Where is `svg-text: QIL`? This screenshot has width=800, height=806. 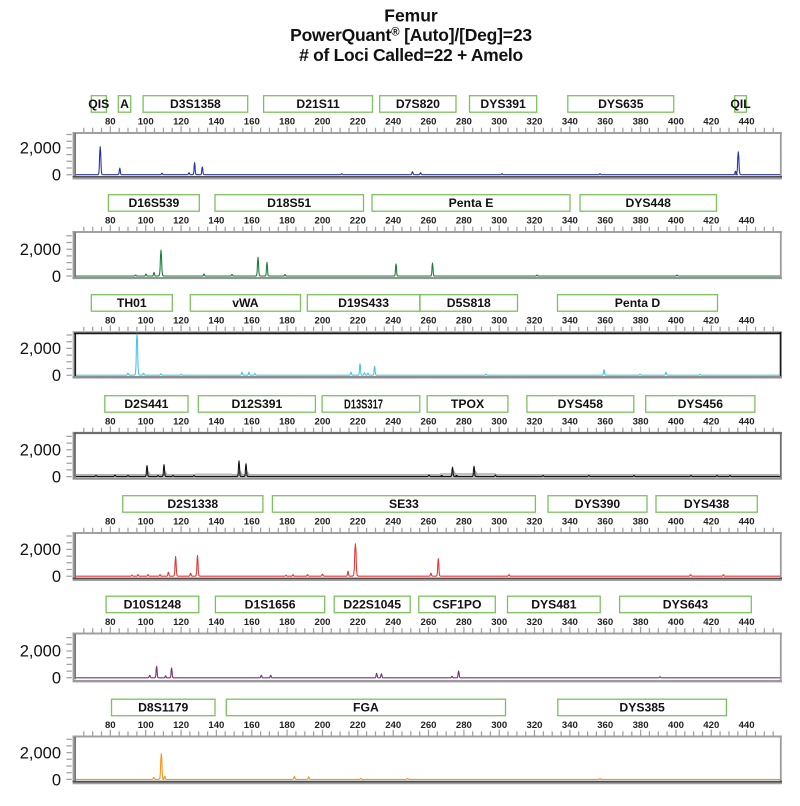
svg-text: QIL is located at coordinates (740, 104).